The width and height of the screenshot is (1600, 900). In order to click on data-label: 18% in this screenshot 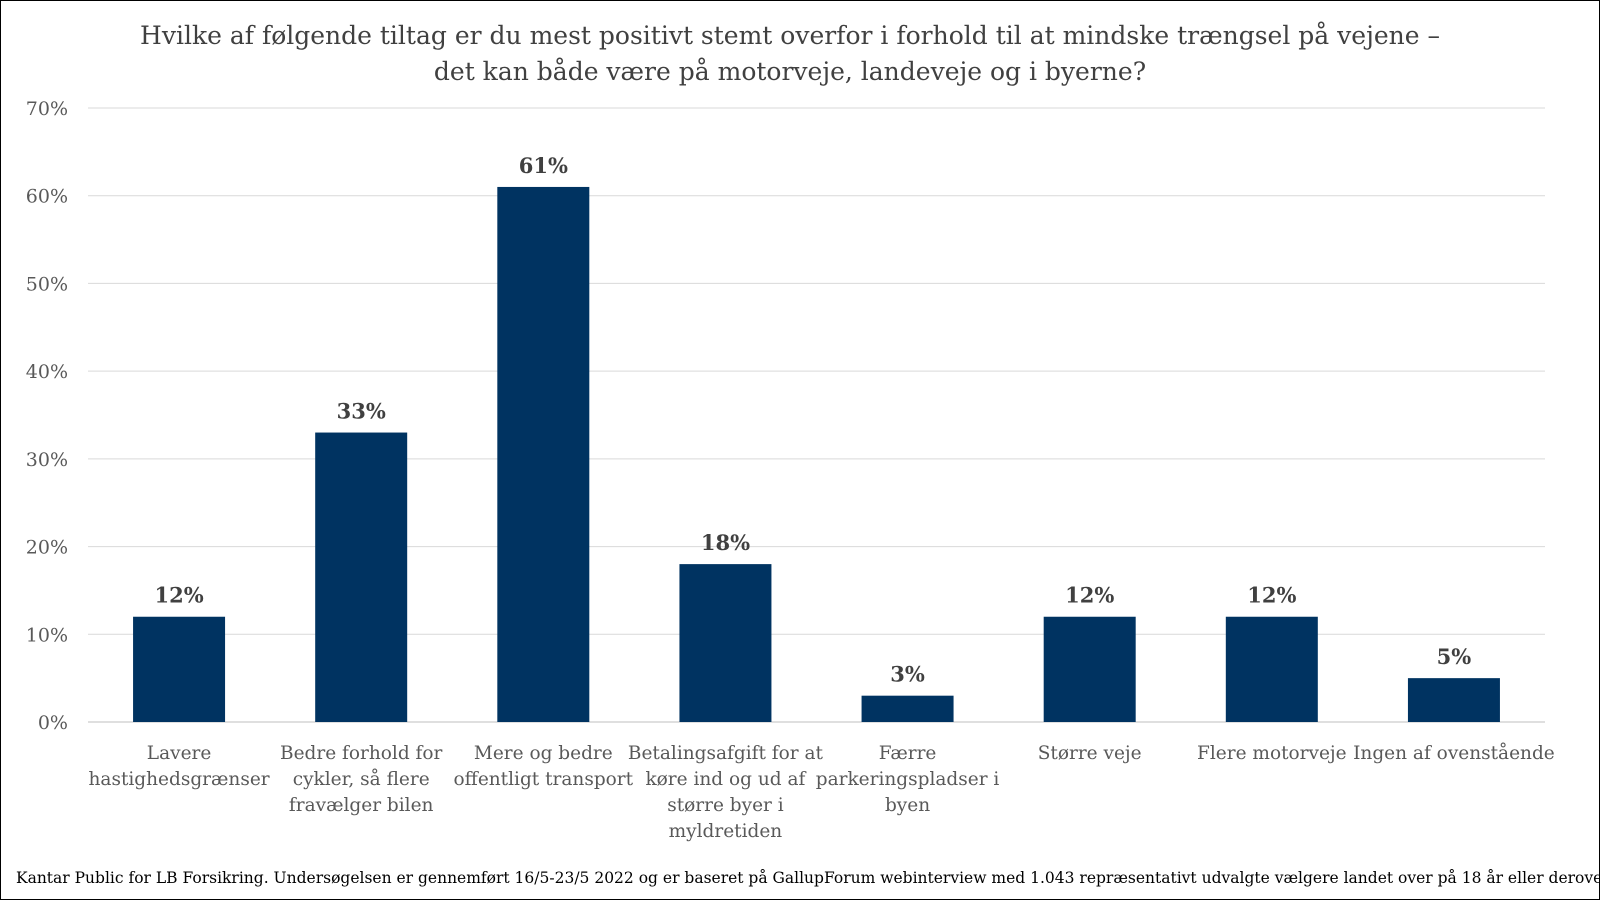, I will do `click(725, 542)`.